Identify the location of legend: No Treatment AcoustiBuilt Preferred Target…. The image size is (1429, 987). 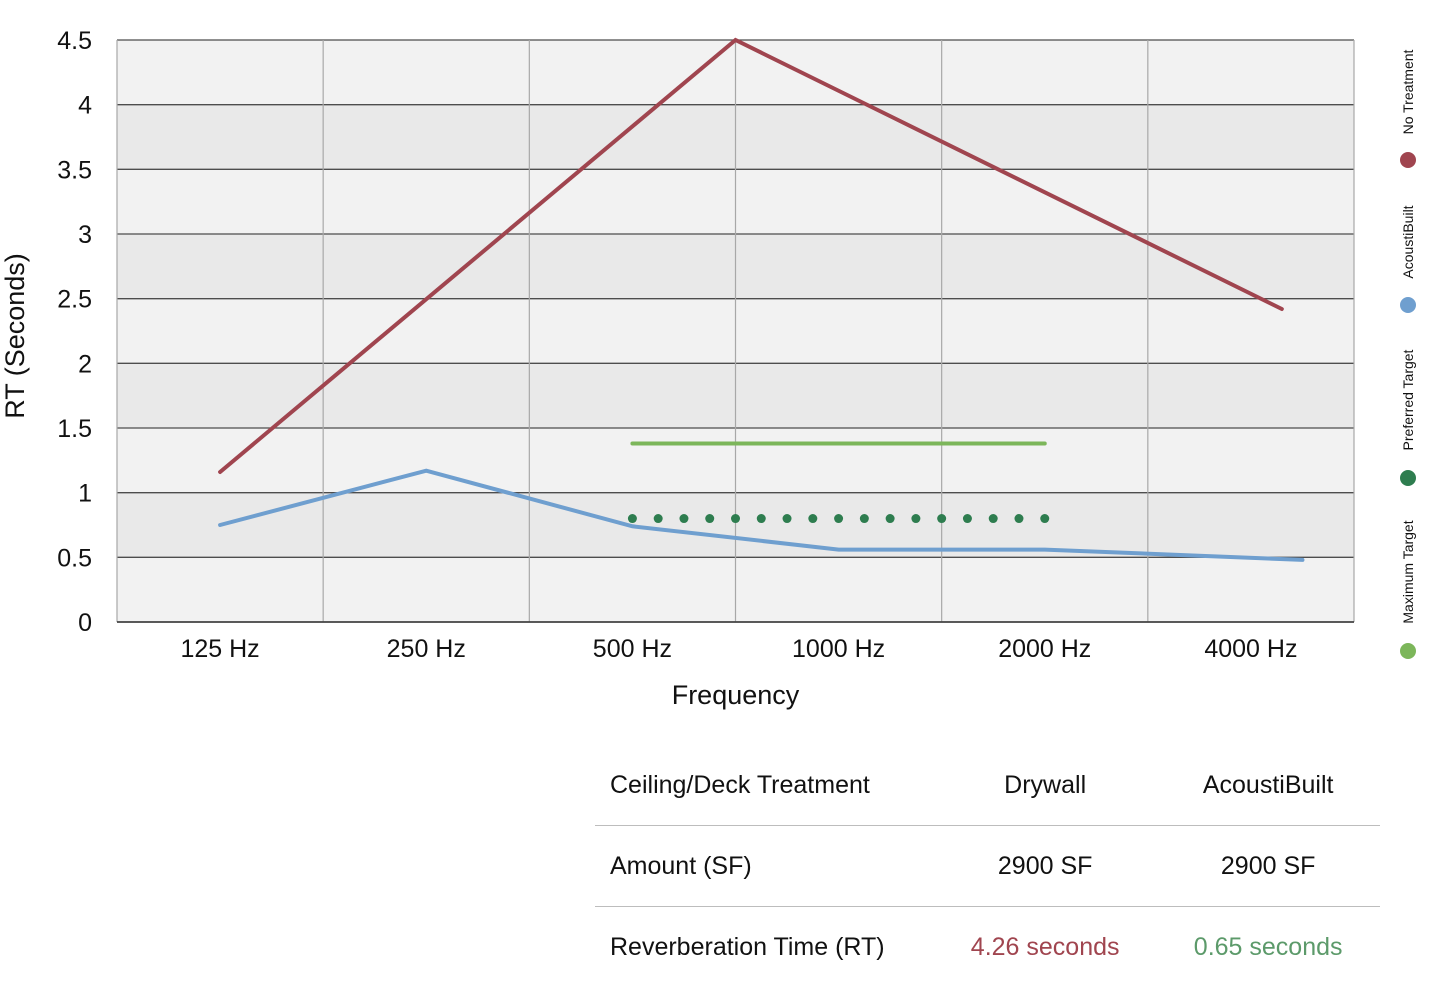
(1408, 354).